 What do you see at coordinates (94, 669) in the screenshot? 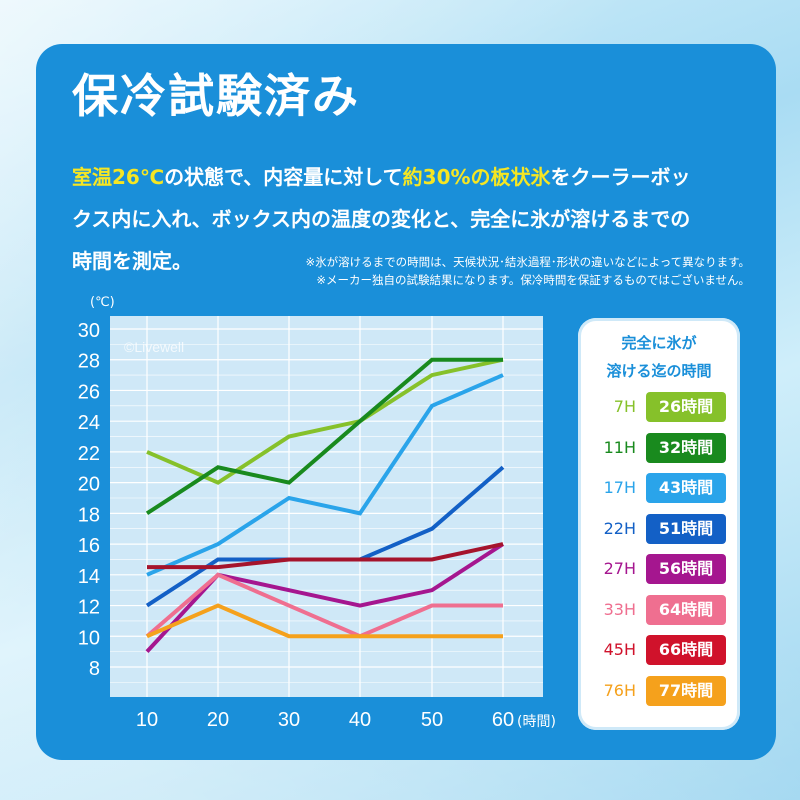
I see `y-tick-label: 8` at bounding box center [94, 669].